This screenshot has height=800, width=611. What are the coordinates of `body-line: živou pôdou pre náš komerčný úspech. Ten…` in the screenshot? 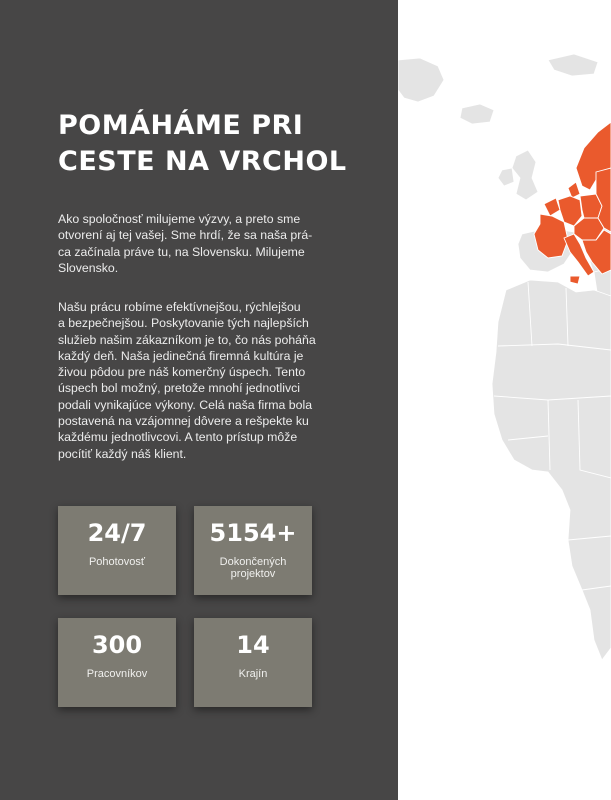 It's located at (182, 372).